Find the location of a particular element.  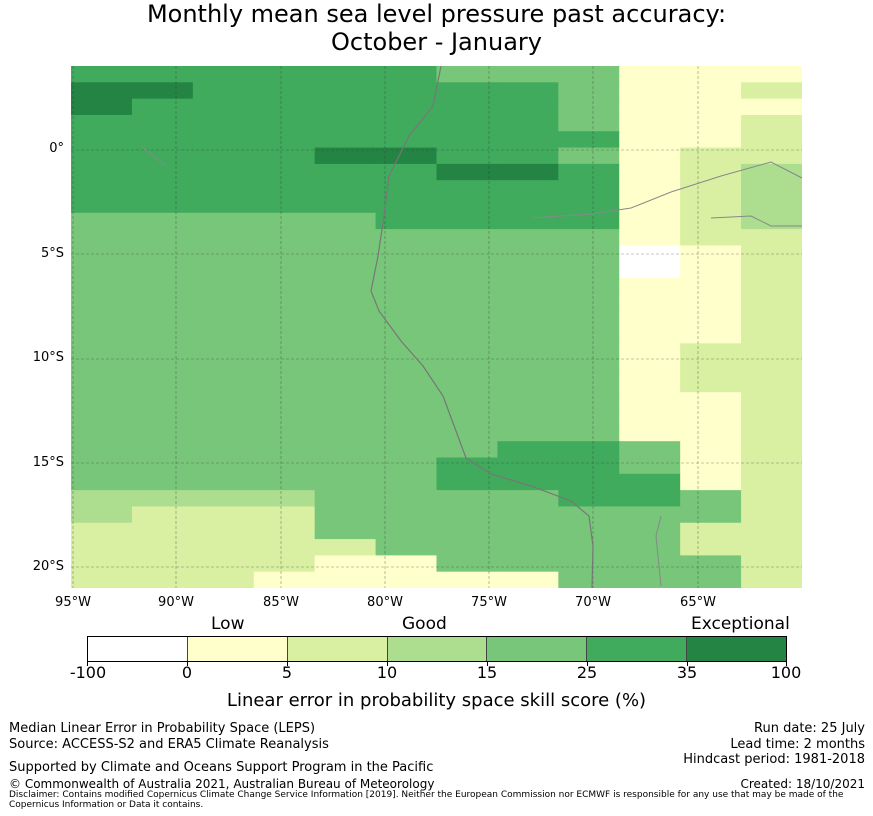

y-tick-label: 20°S is located at coordinates (48, 566).